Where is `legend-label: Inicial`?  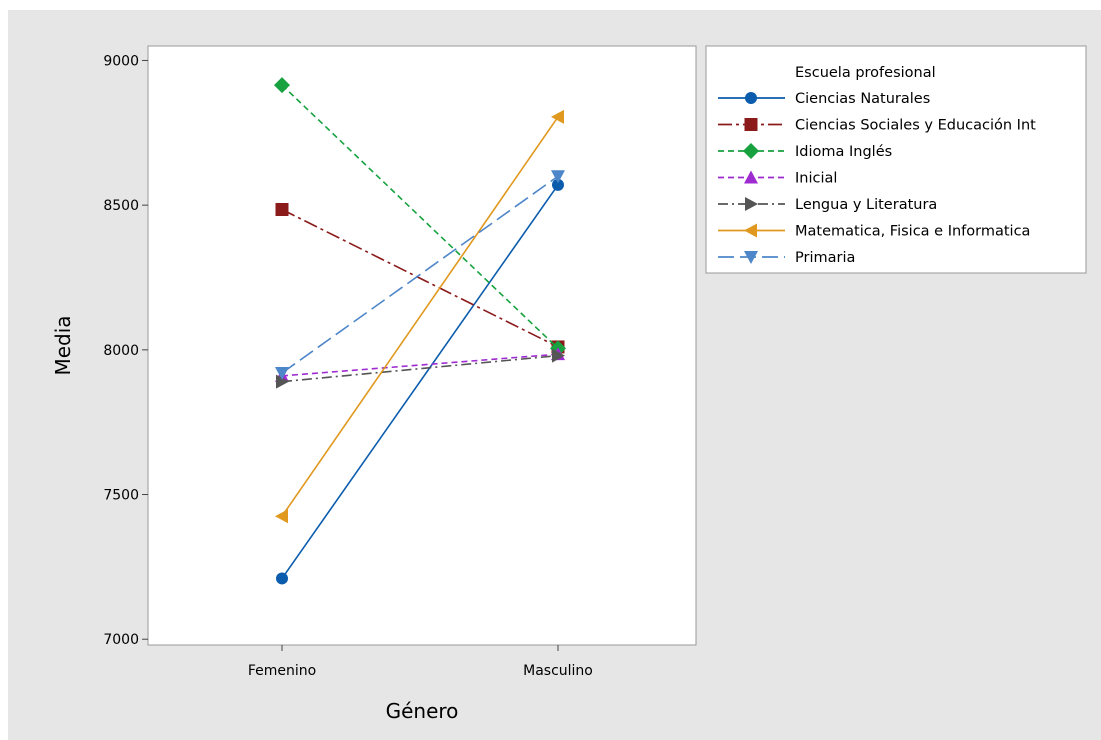 legend-label: Inicial is located at coordinates (816, 179).